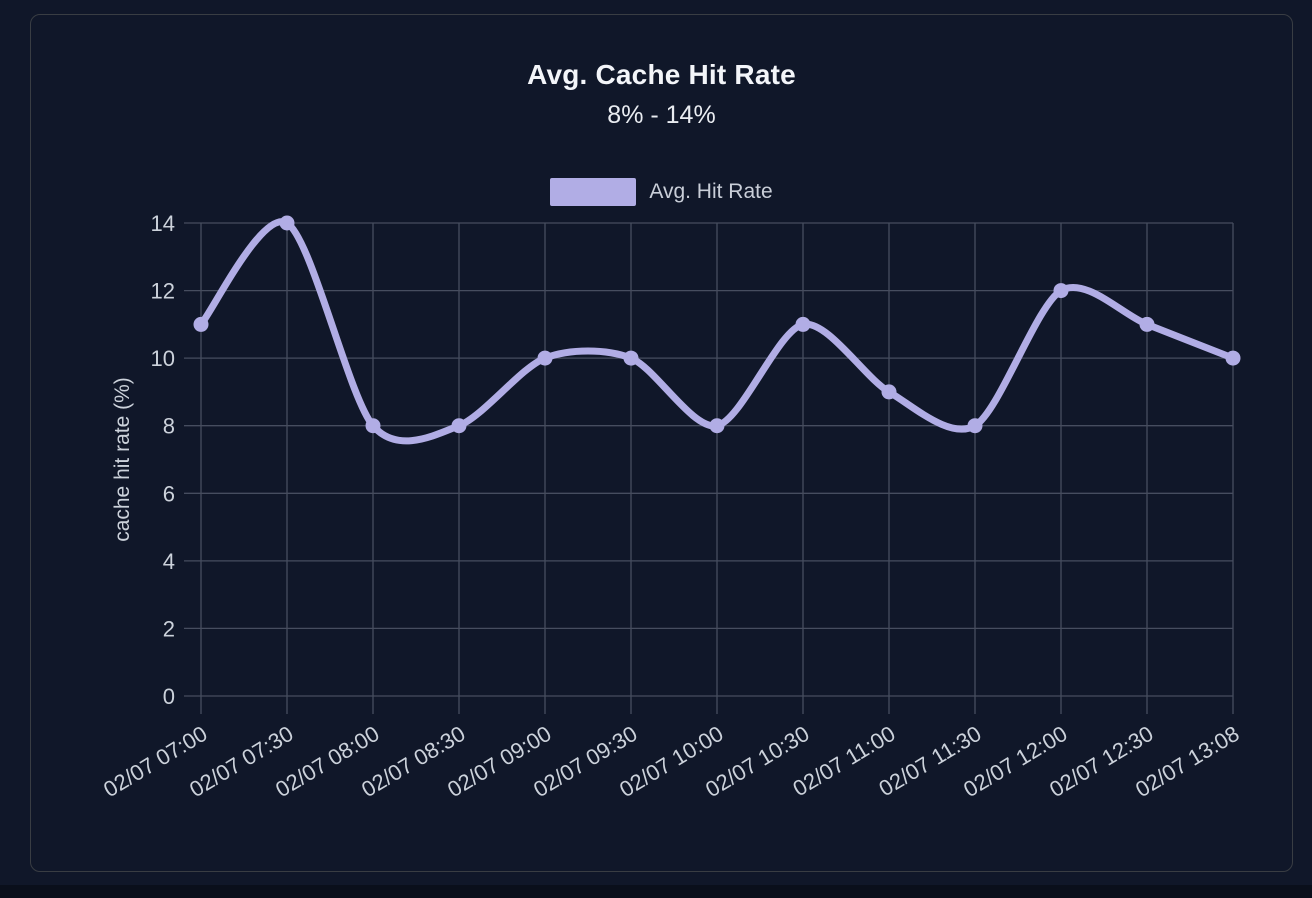  What do you see at coordinates (163, 223) in the screenshot?
I see `svg-text: 14` at bounding box center [163, 223].